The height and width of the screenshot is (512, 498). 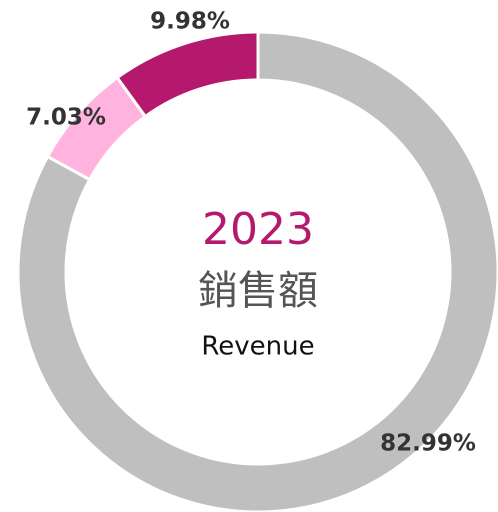 I want to click on value-label: 9.98%, so click(x=190, y=22).